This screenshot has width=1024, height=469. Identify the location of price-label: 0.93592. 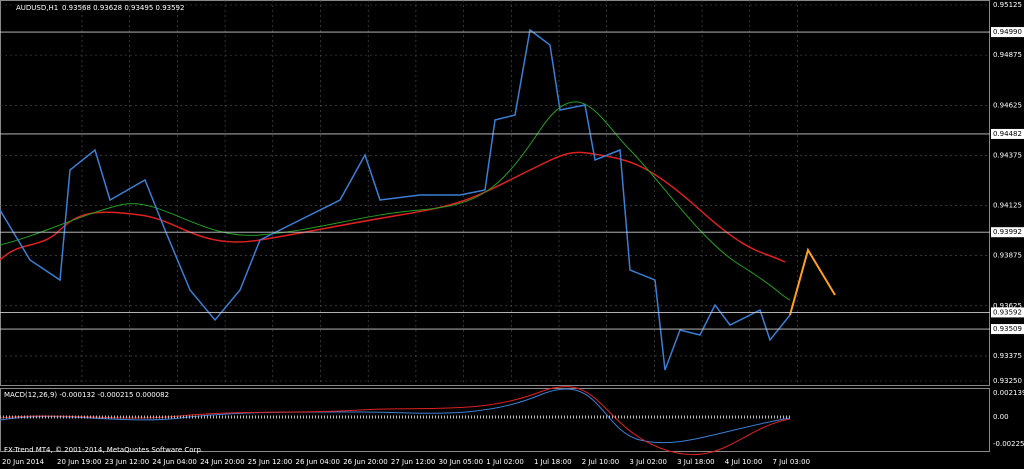
(1007, 312).